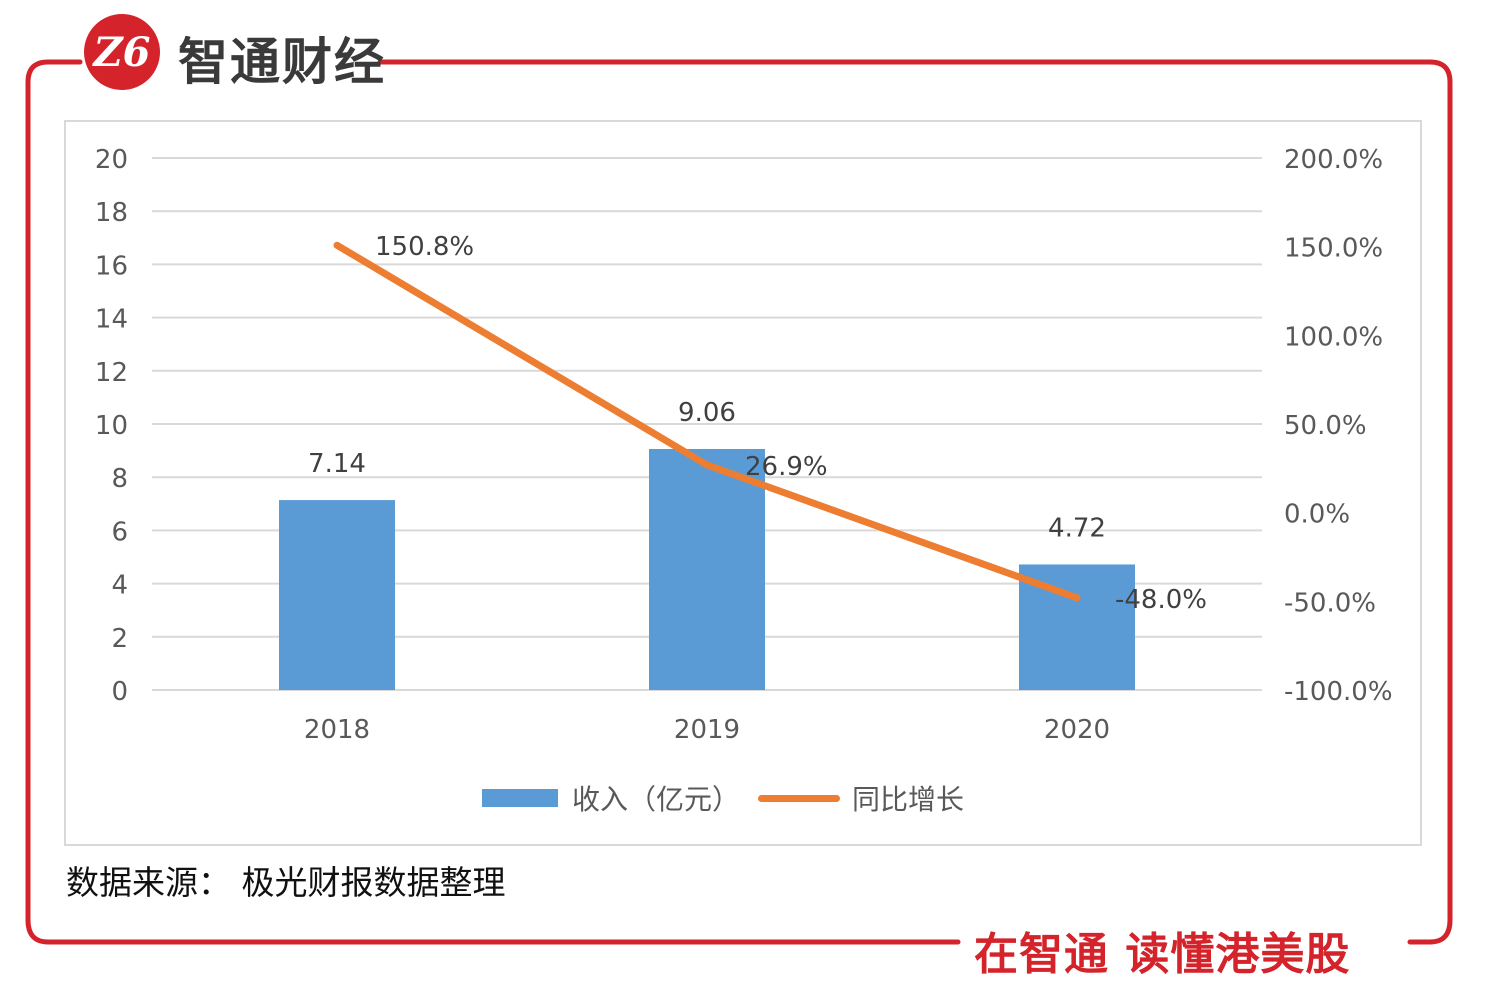 The height and width of the screenshot is (996, 1492). What do you see at coordinates (1330, 603) in the screenshot?
I see `y-right-tick-label: -50.0%` at bounding box center [1330, 603].